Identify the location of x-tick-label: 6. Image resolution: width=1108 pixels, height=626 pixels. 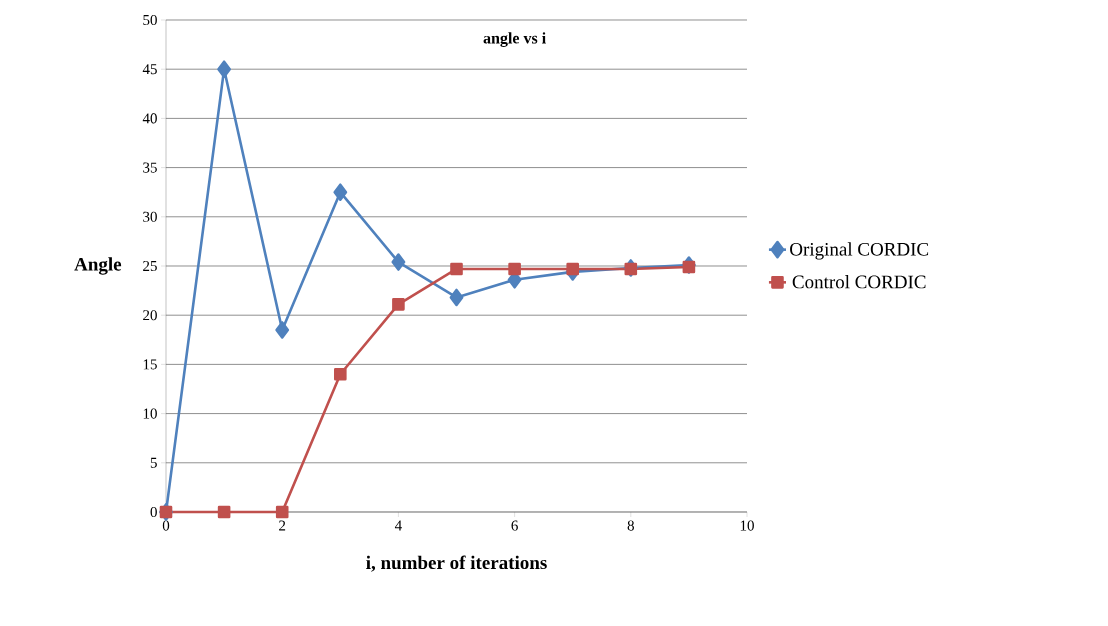
(514, 525).